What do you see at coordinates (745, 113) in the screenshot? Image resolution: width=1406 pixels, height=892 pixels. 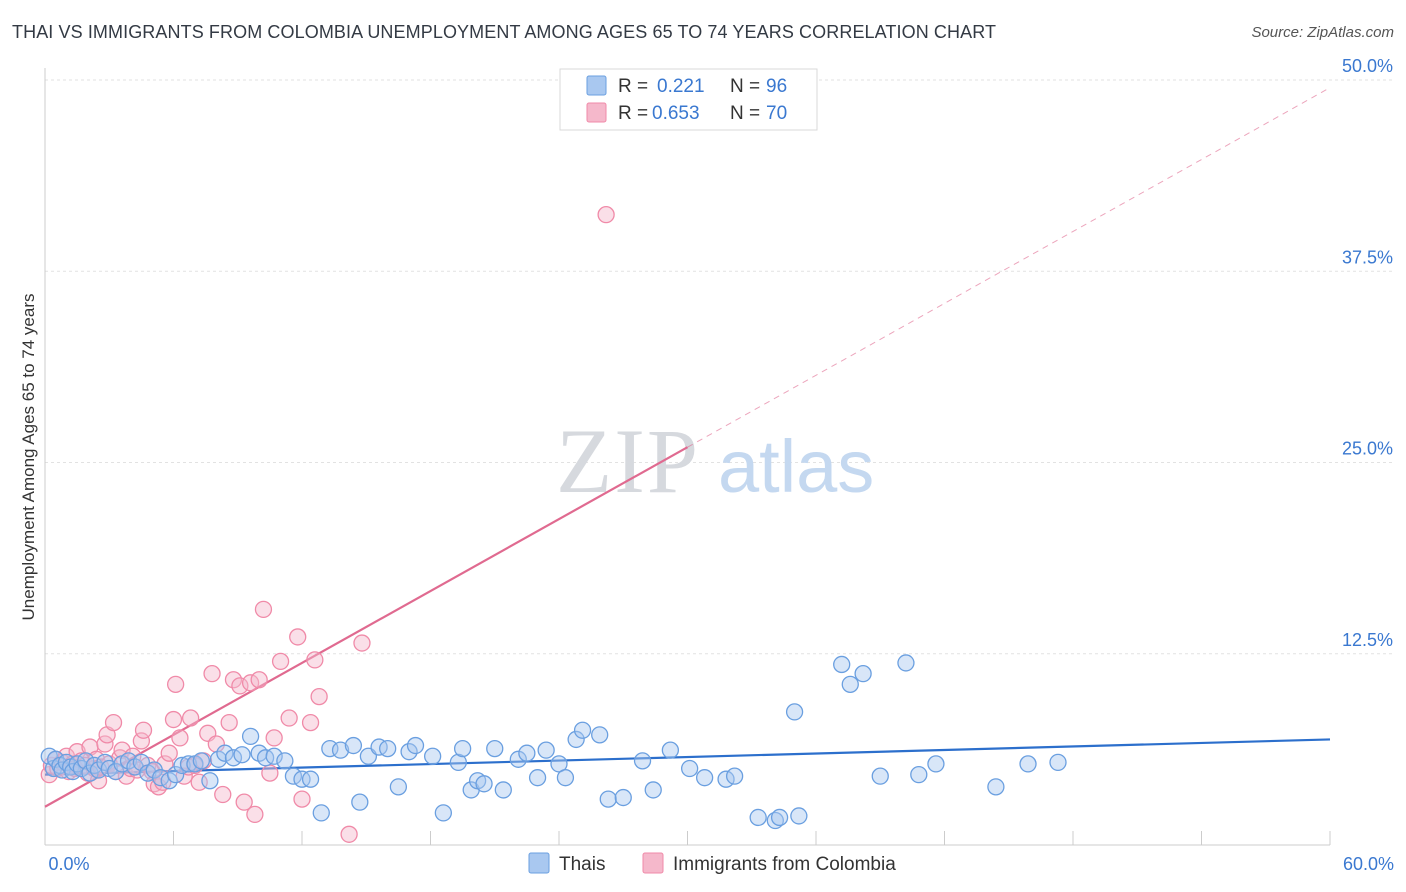 I see `legend-n-label-colombia: N =` at bounding box center [745, 113].